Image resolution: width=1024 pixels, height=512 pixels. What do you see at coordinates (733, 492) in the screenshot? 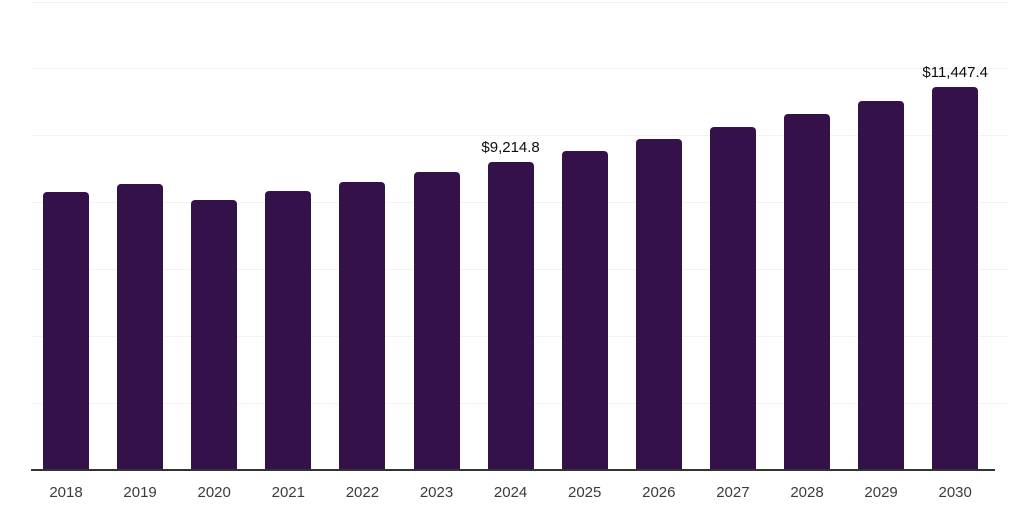
I see `x-tick-2027: 2027` at bounding box center [733, 492].